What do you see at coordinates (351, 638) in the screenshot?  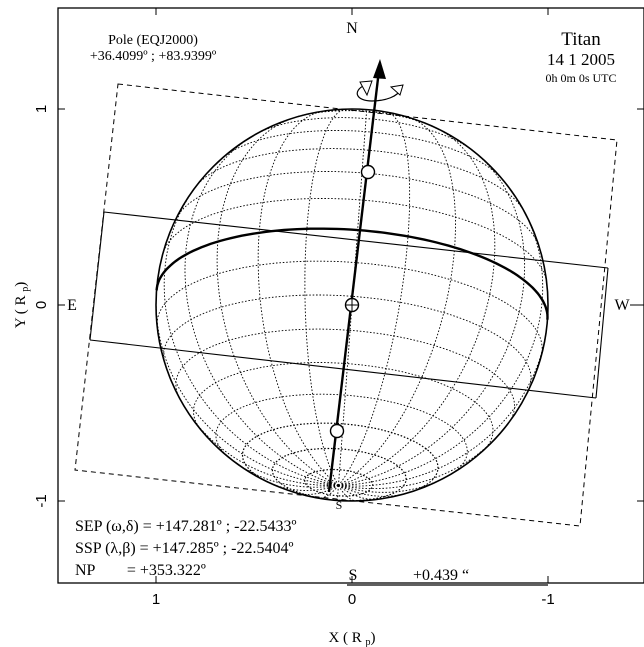 I see `x-axis-label: X ( R p)` at bounding box center [351, 638].